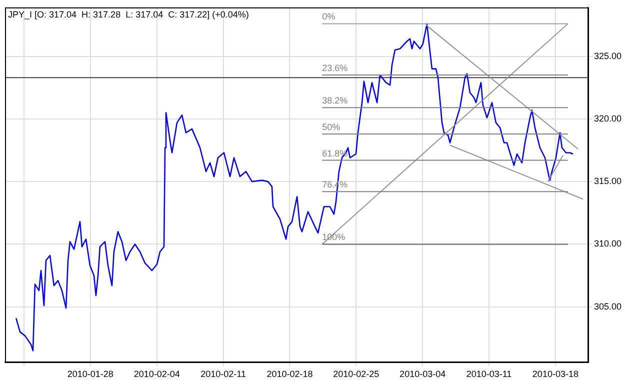 The image size is (625, 391). Describe the element at coordinates (608, 243) in the screenshot. I see `y-tick-label: 310.00` at that location.